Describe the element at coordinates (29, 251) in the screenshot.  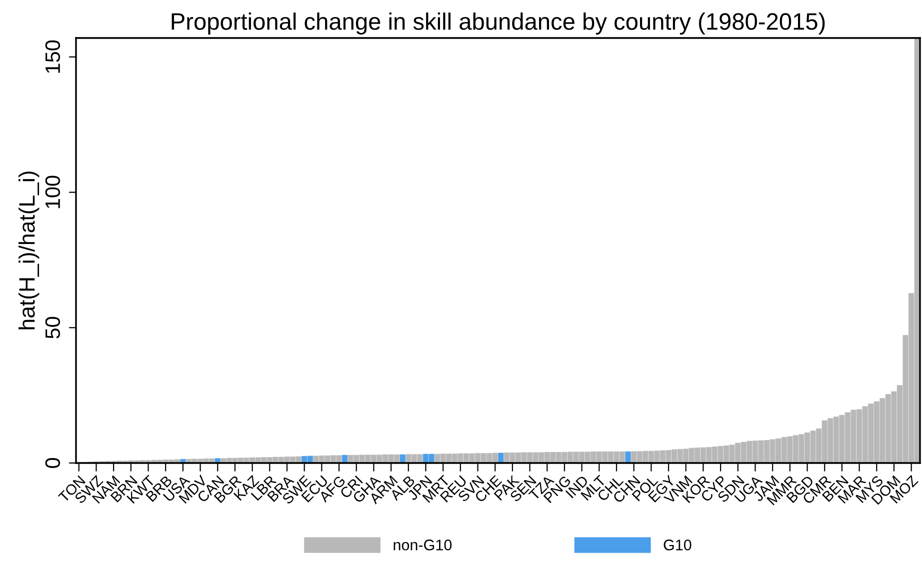
I see `y-axis-title: hat(H_i)/hat(L_i)` at that location.